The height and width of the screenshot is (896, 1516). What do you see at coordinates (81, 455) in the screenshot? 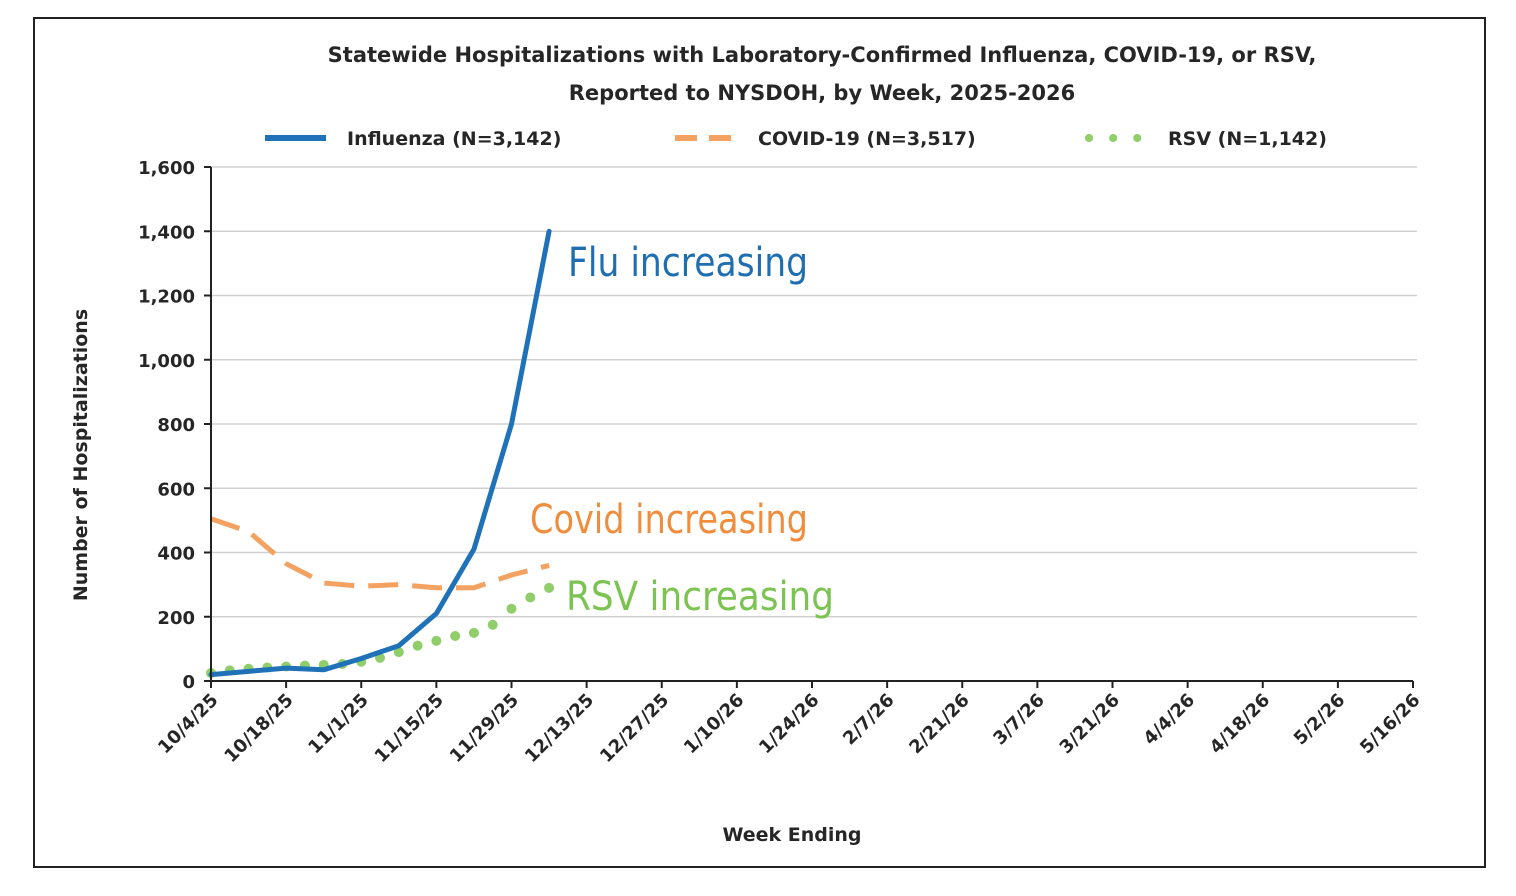
I see `y-axis-label: Number of Hospitalizations` at bounding box center [81, 455].